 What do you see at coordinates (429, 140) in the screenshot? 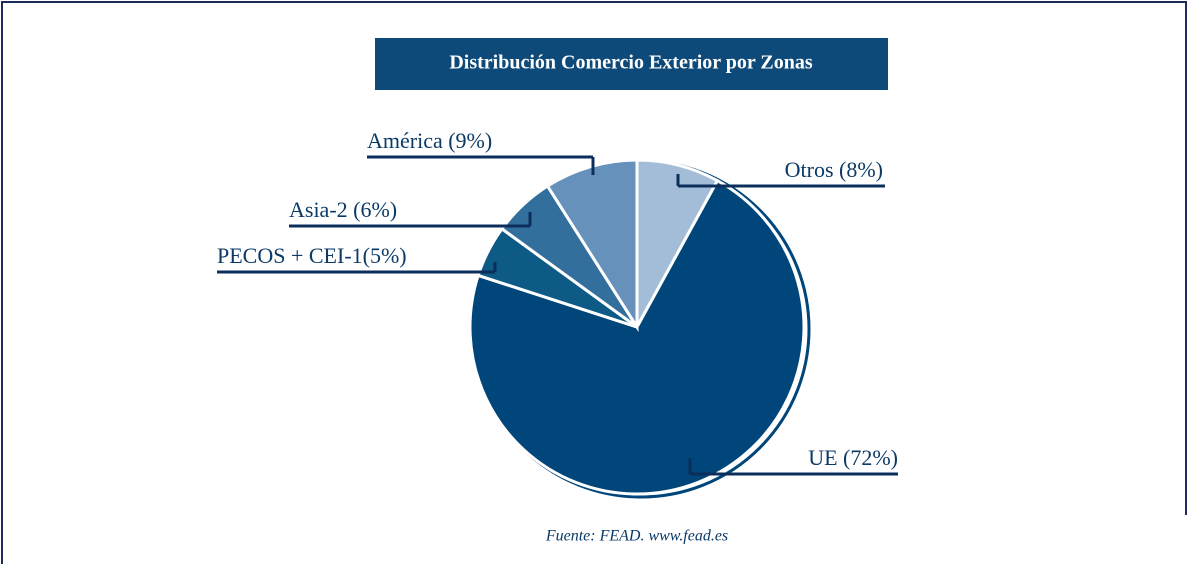
I see `slice-label: América (9%)` at bounding box center [429, 140].